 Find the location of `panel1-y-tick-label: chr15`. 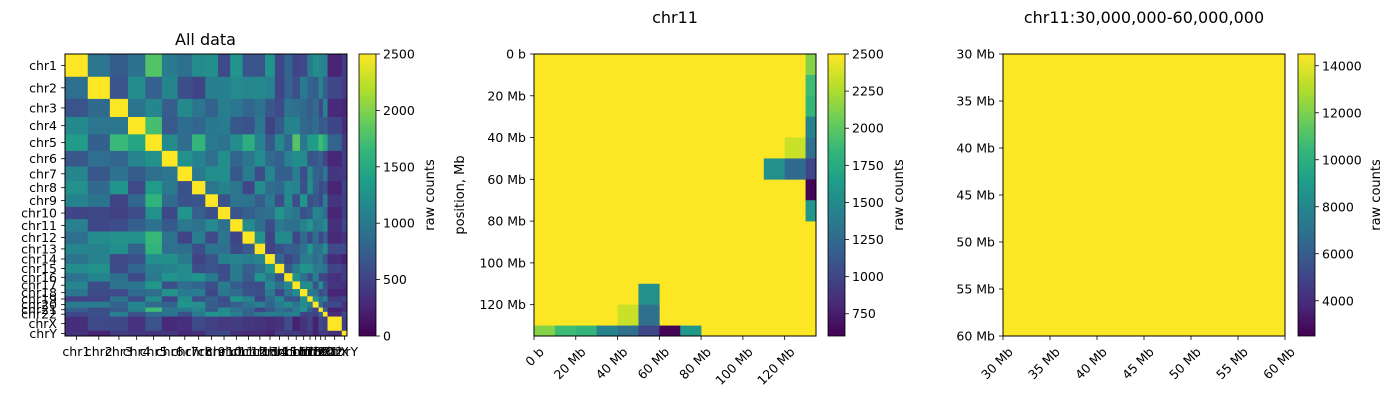

panel1-y-tick-label: chr15 is located at coordinates (39, 268).